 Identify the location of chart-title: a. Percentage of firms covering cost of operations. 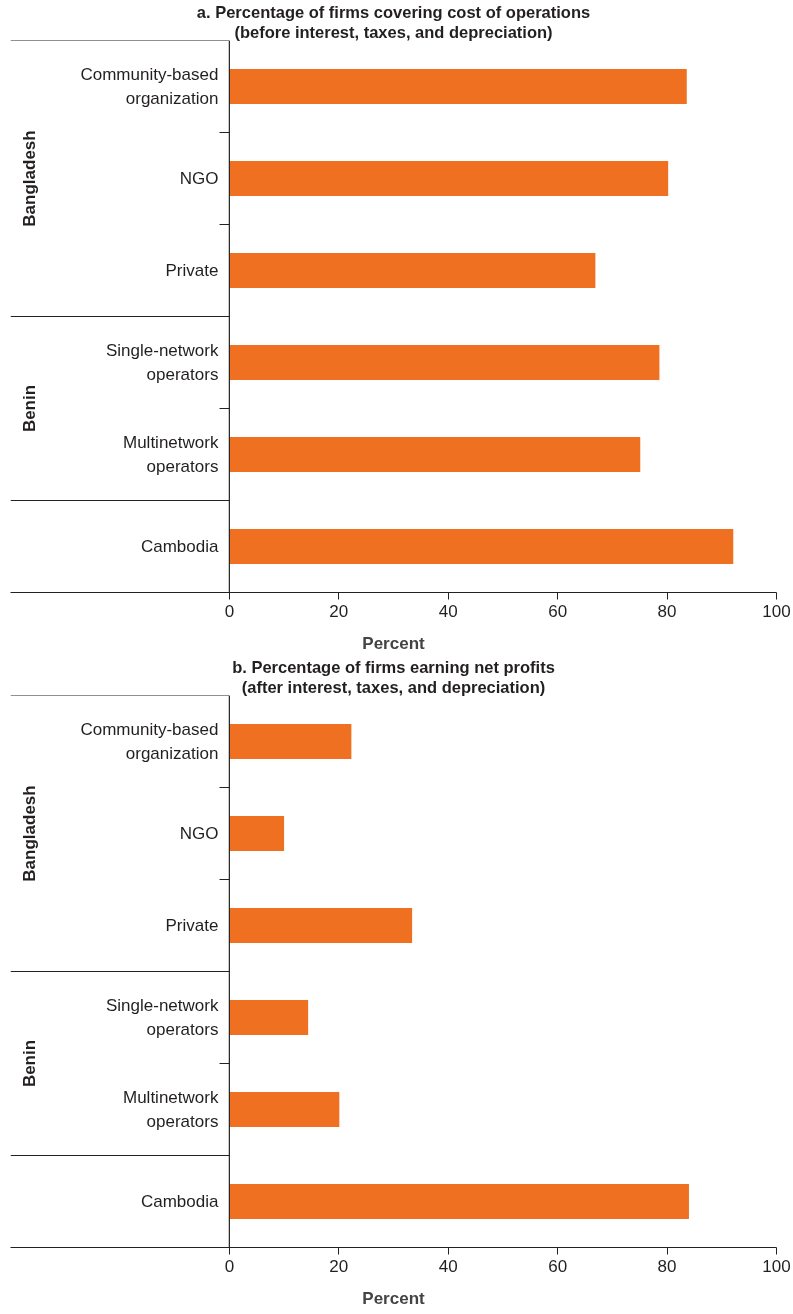
(393, 11).